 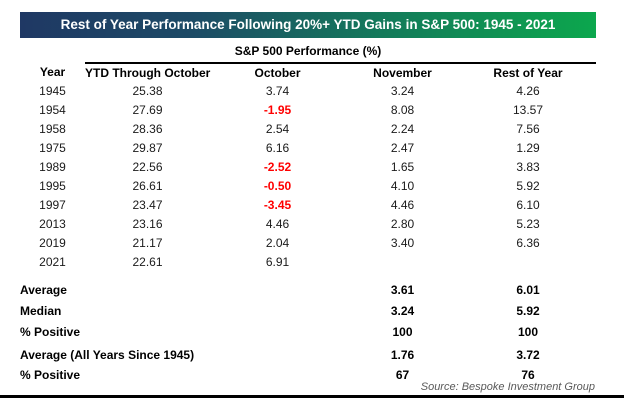 What do you see at coordinates (52, 90) in the screenshot?
I see `year-cell: 1945` at bounding box center [52, 90].